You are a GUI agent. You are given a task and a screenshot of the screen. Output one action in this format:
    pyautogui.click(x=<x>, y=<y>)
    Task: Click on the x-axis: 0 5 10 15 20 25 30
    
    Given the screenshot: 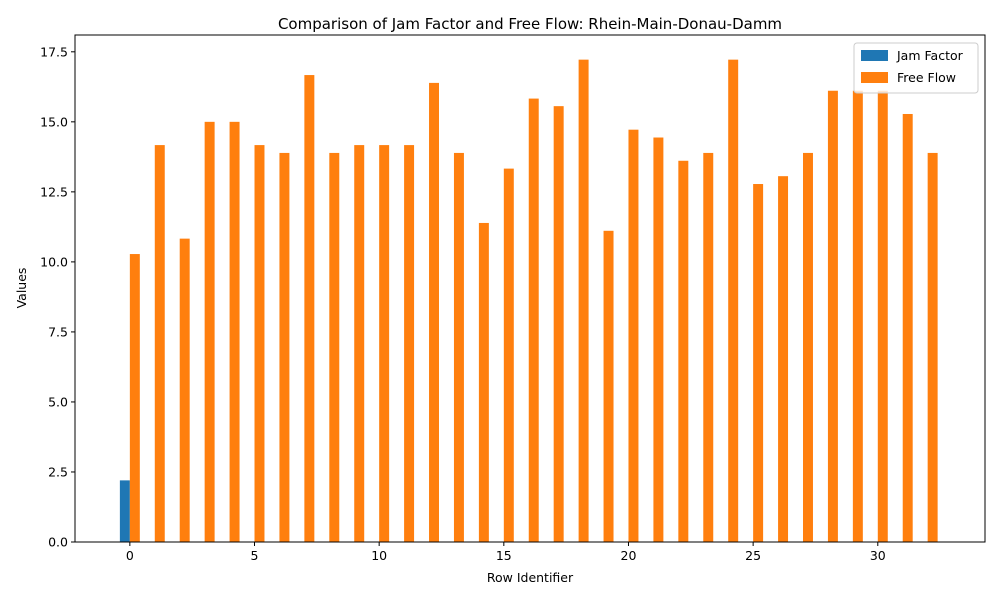 What is the action you would take?
    pyautogui.click(x=506, y=552)
    